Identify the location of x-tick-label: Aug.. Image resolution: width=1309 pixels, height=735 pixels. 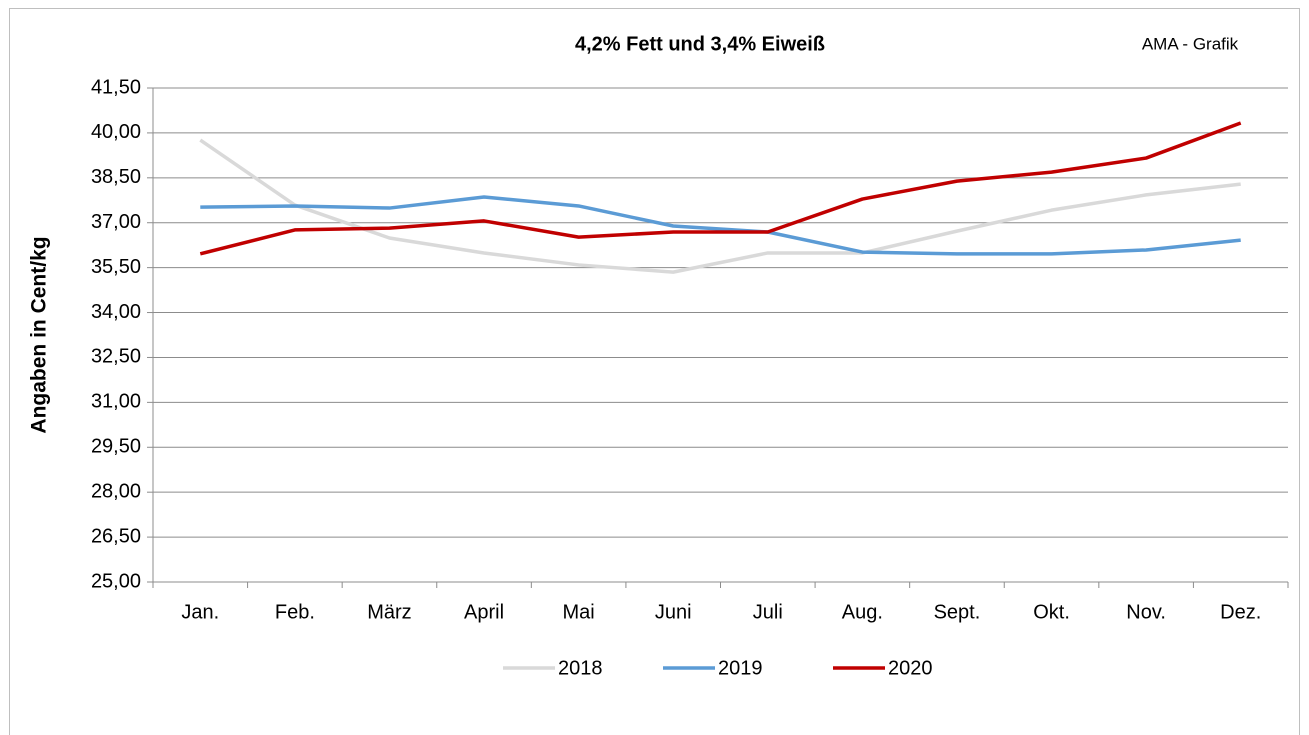
(862, 612).